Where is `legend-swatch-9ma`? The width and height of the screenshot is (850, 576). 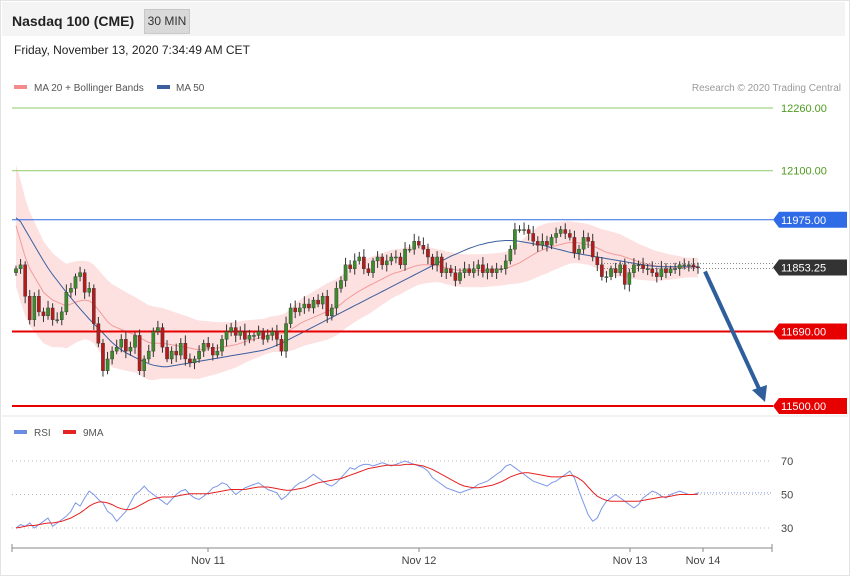 legend-swatch-9ma is located at coordinates (69, 432).